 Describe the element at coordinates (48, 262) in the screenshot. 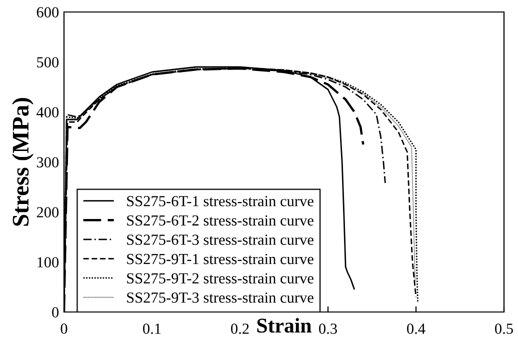

I see `y-tick-label: 100` at that location.